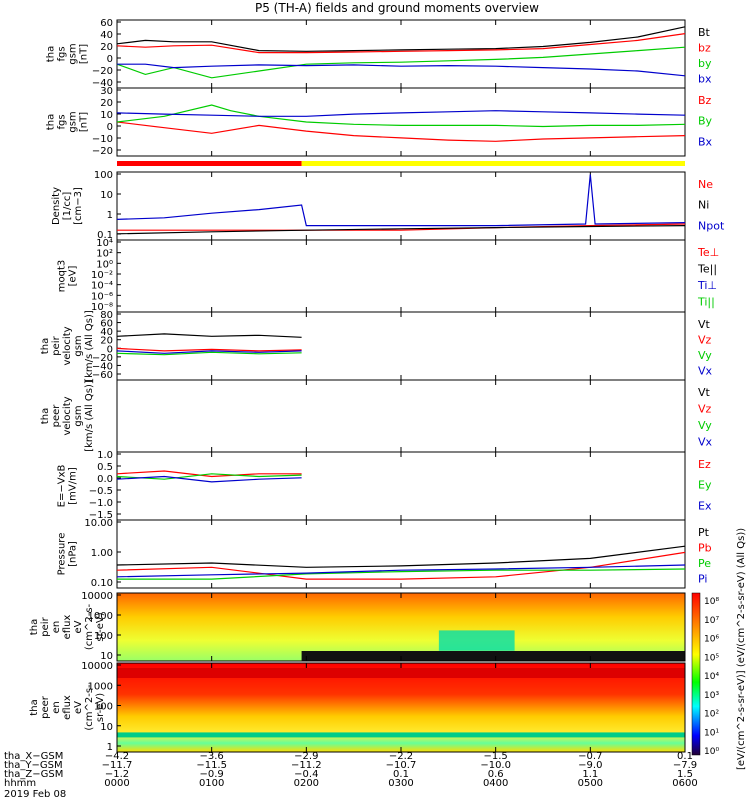  What do you see at coordinates (209, 353) in the screenshot?
I see `series-line-vy` at bounding box center [209, 353].